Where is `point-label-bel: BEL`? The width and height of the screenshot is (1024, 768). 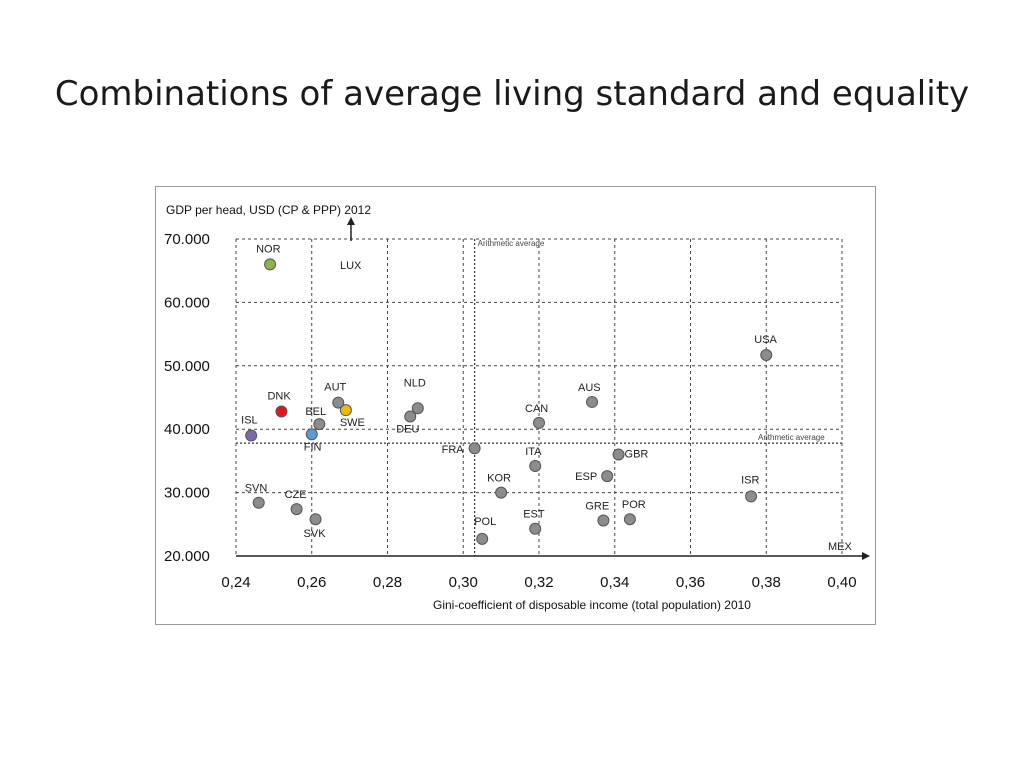
point-label-bel: BEL is located at coordinates (315, 412).